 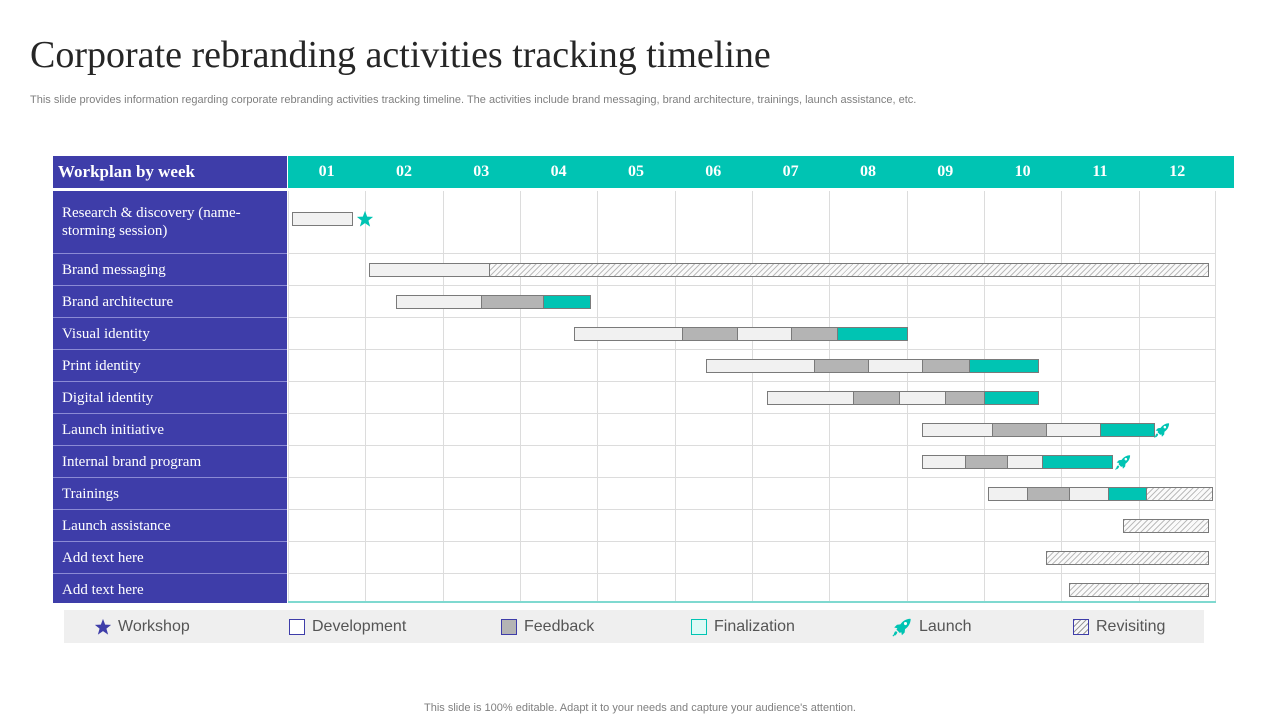 I want to click on feedback-swatch, so click(x=509, y=626).